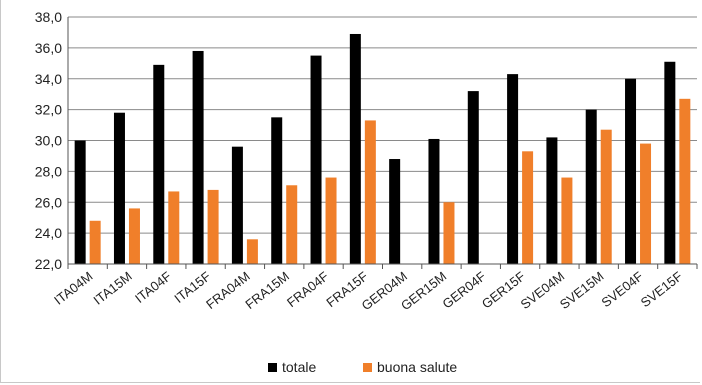 This screenshot has height=385, width=702. I want to click on legend-label: totale, so click(299, 367).